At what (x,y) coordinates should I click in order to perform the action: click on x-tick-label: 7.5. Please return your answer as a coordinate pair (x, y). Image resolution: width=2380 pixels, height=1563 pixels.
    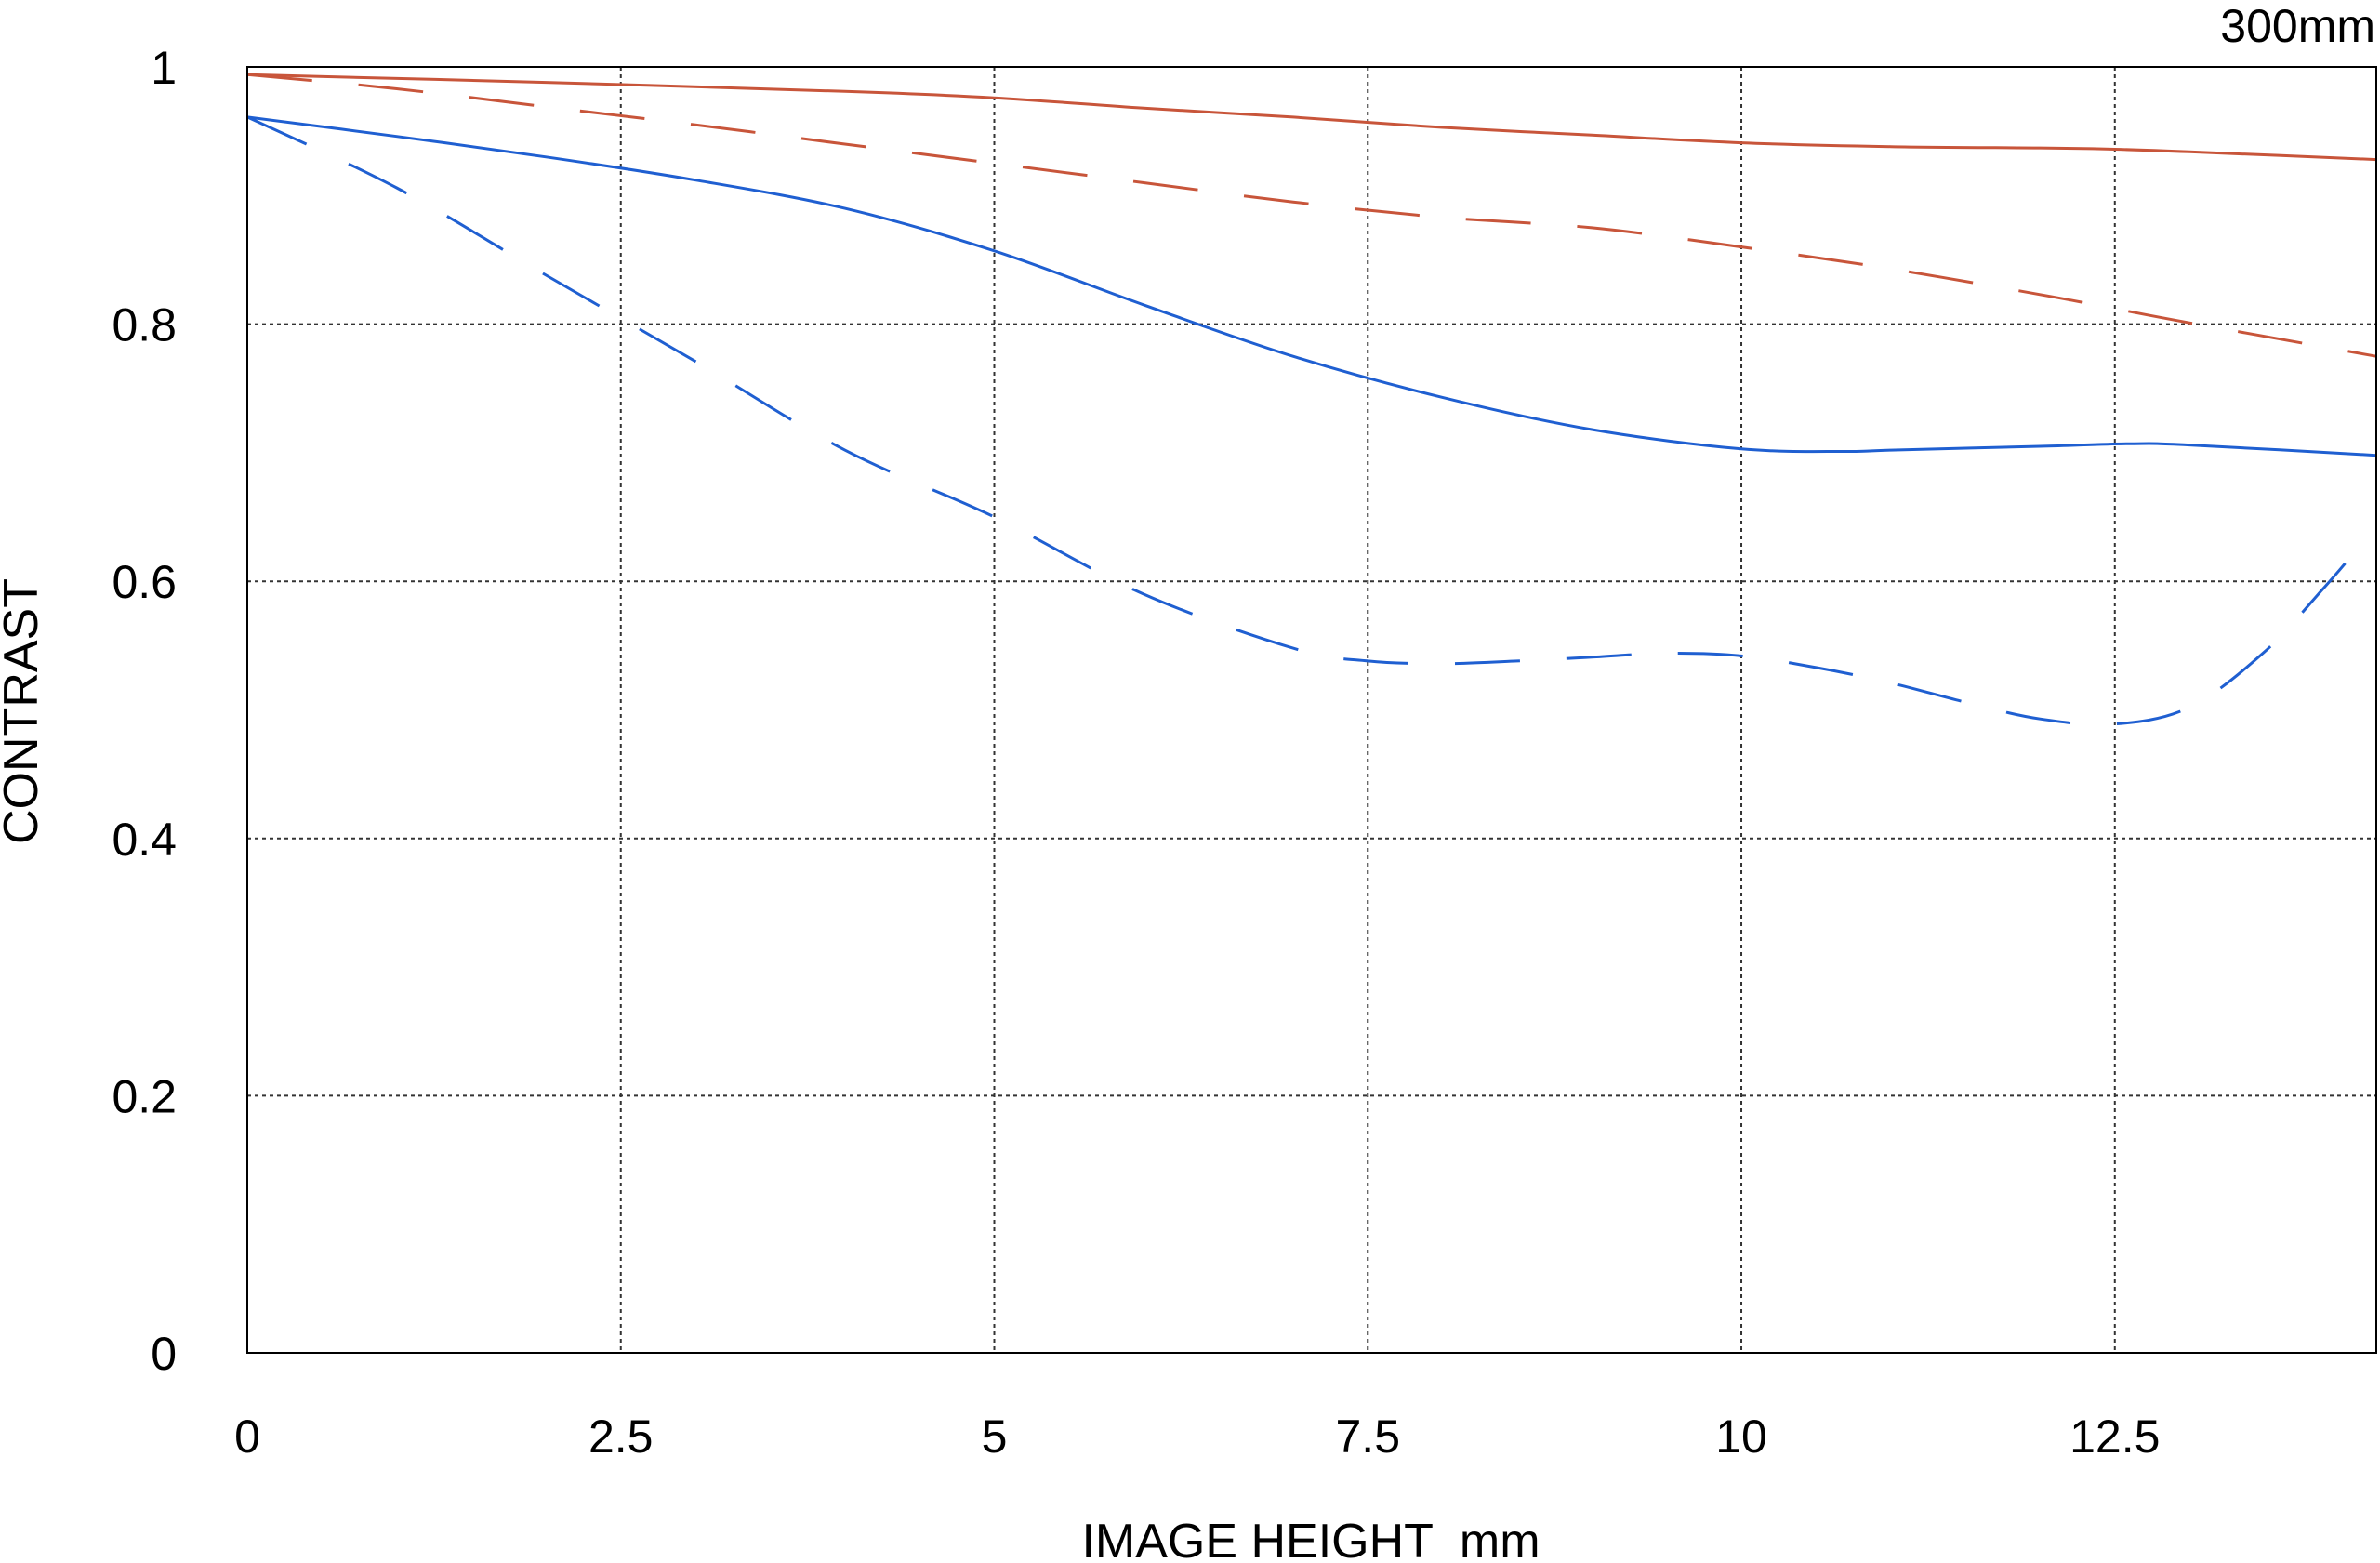
    Looking at the image, I should click on (1368, 1437).